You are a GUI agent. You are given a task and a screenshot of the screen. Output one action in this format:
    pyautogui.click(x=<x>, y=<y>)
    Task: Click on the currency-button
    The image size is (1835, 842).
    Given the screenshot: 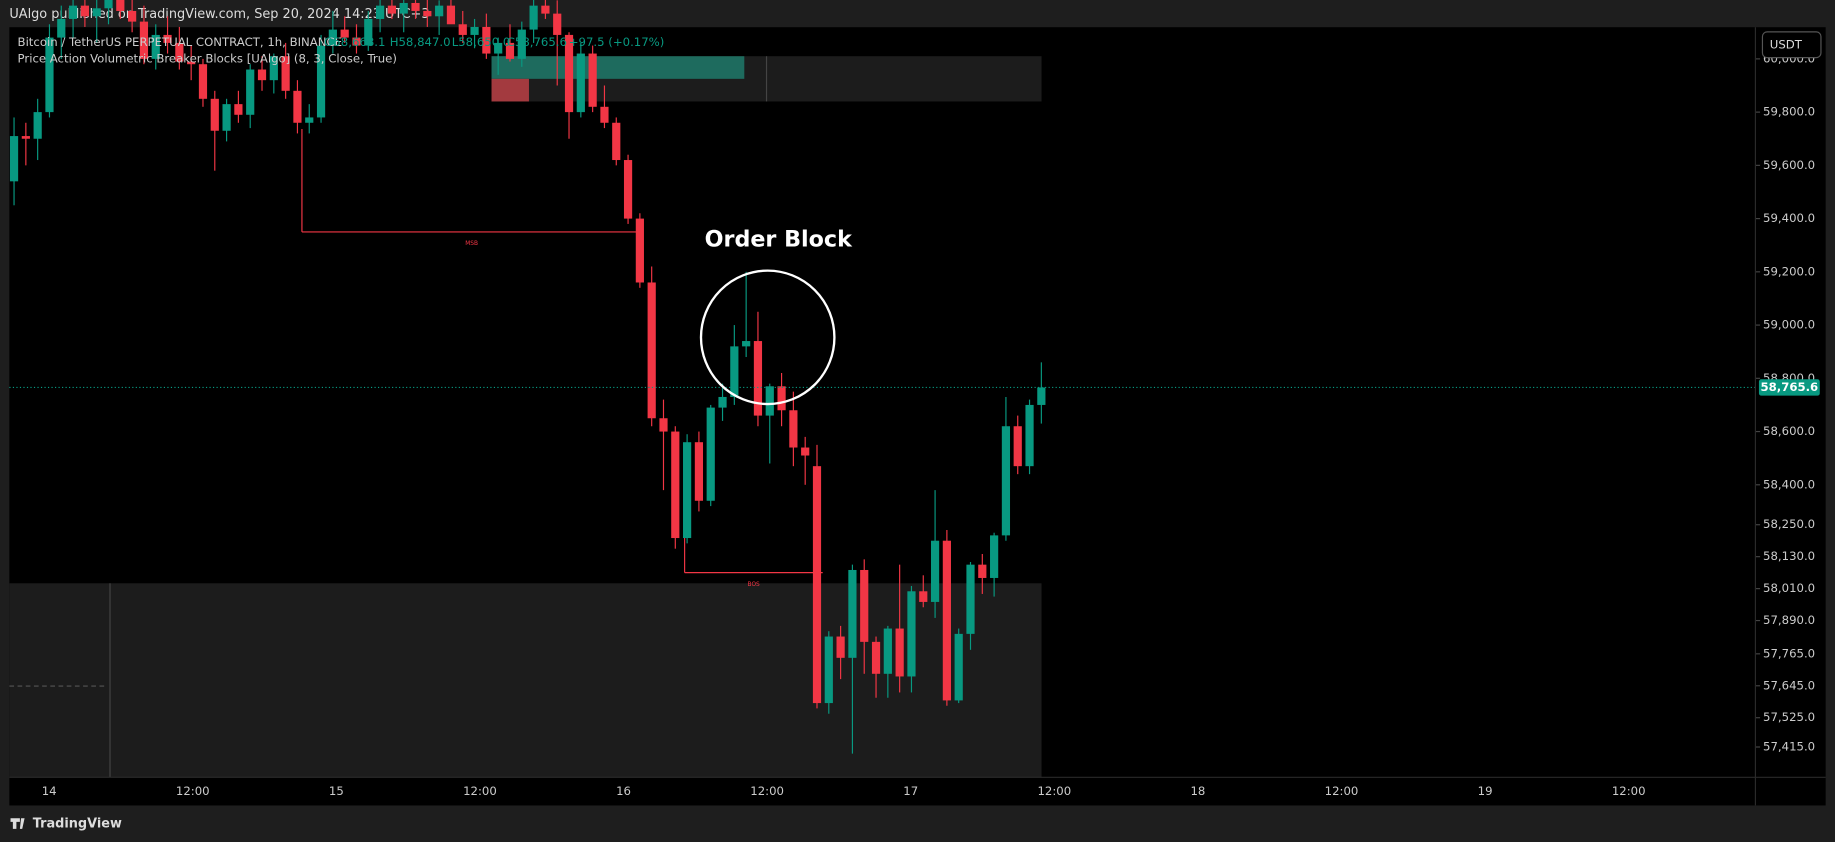 What is the action you would take?
    pyautogui.click(x=1791, y=45)
    